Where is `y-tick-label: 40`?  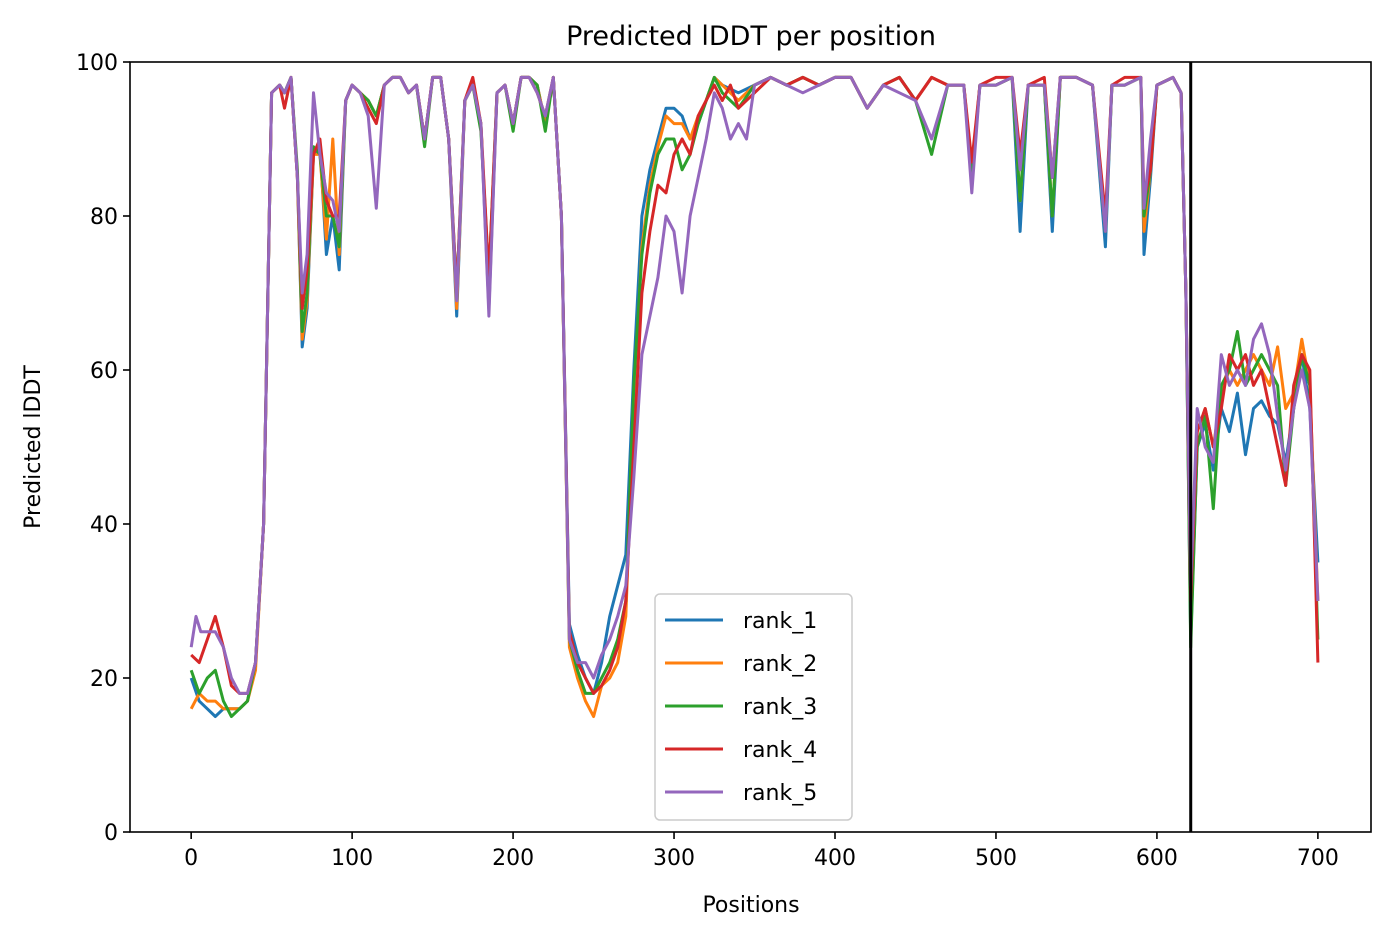
y-tick-label: 40 is located at coordinates (104, 525).